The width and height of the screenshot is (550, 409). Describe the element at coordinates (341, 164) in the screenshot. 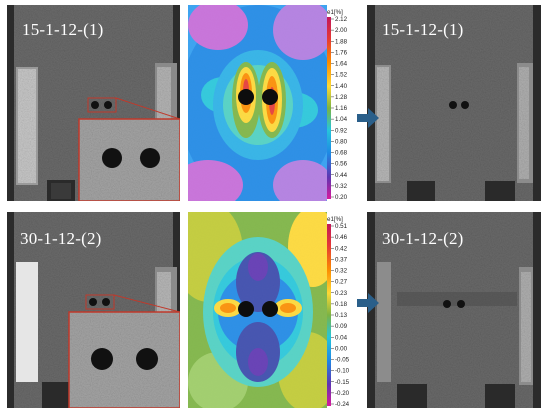

I see `top-scale-tick-label: 0.56` at that location.